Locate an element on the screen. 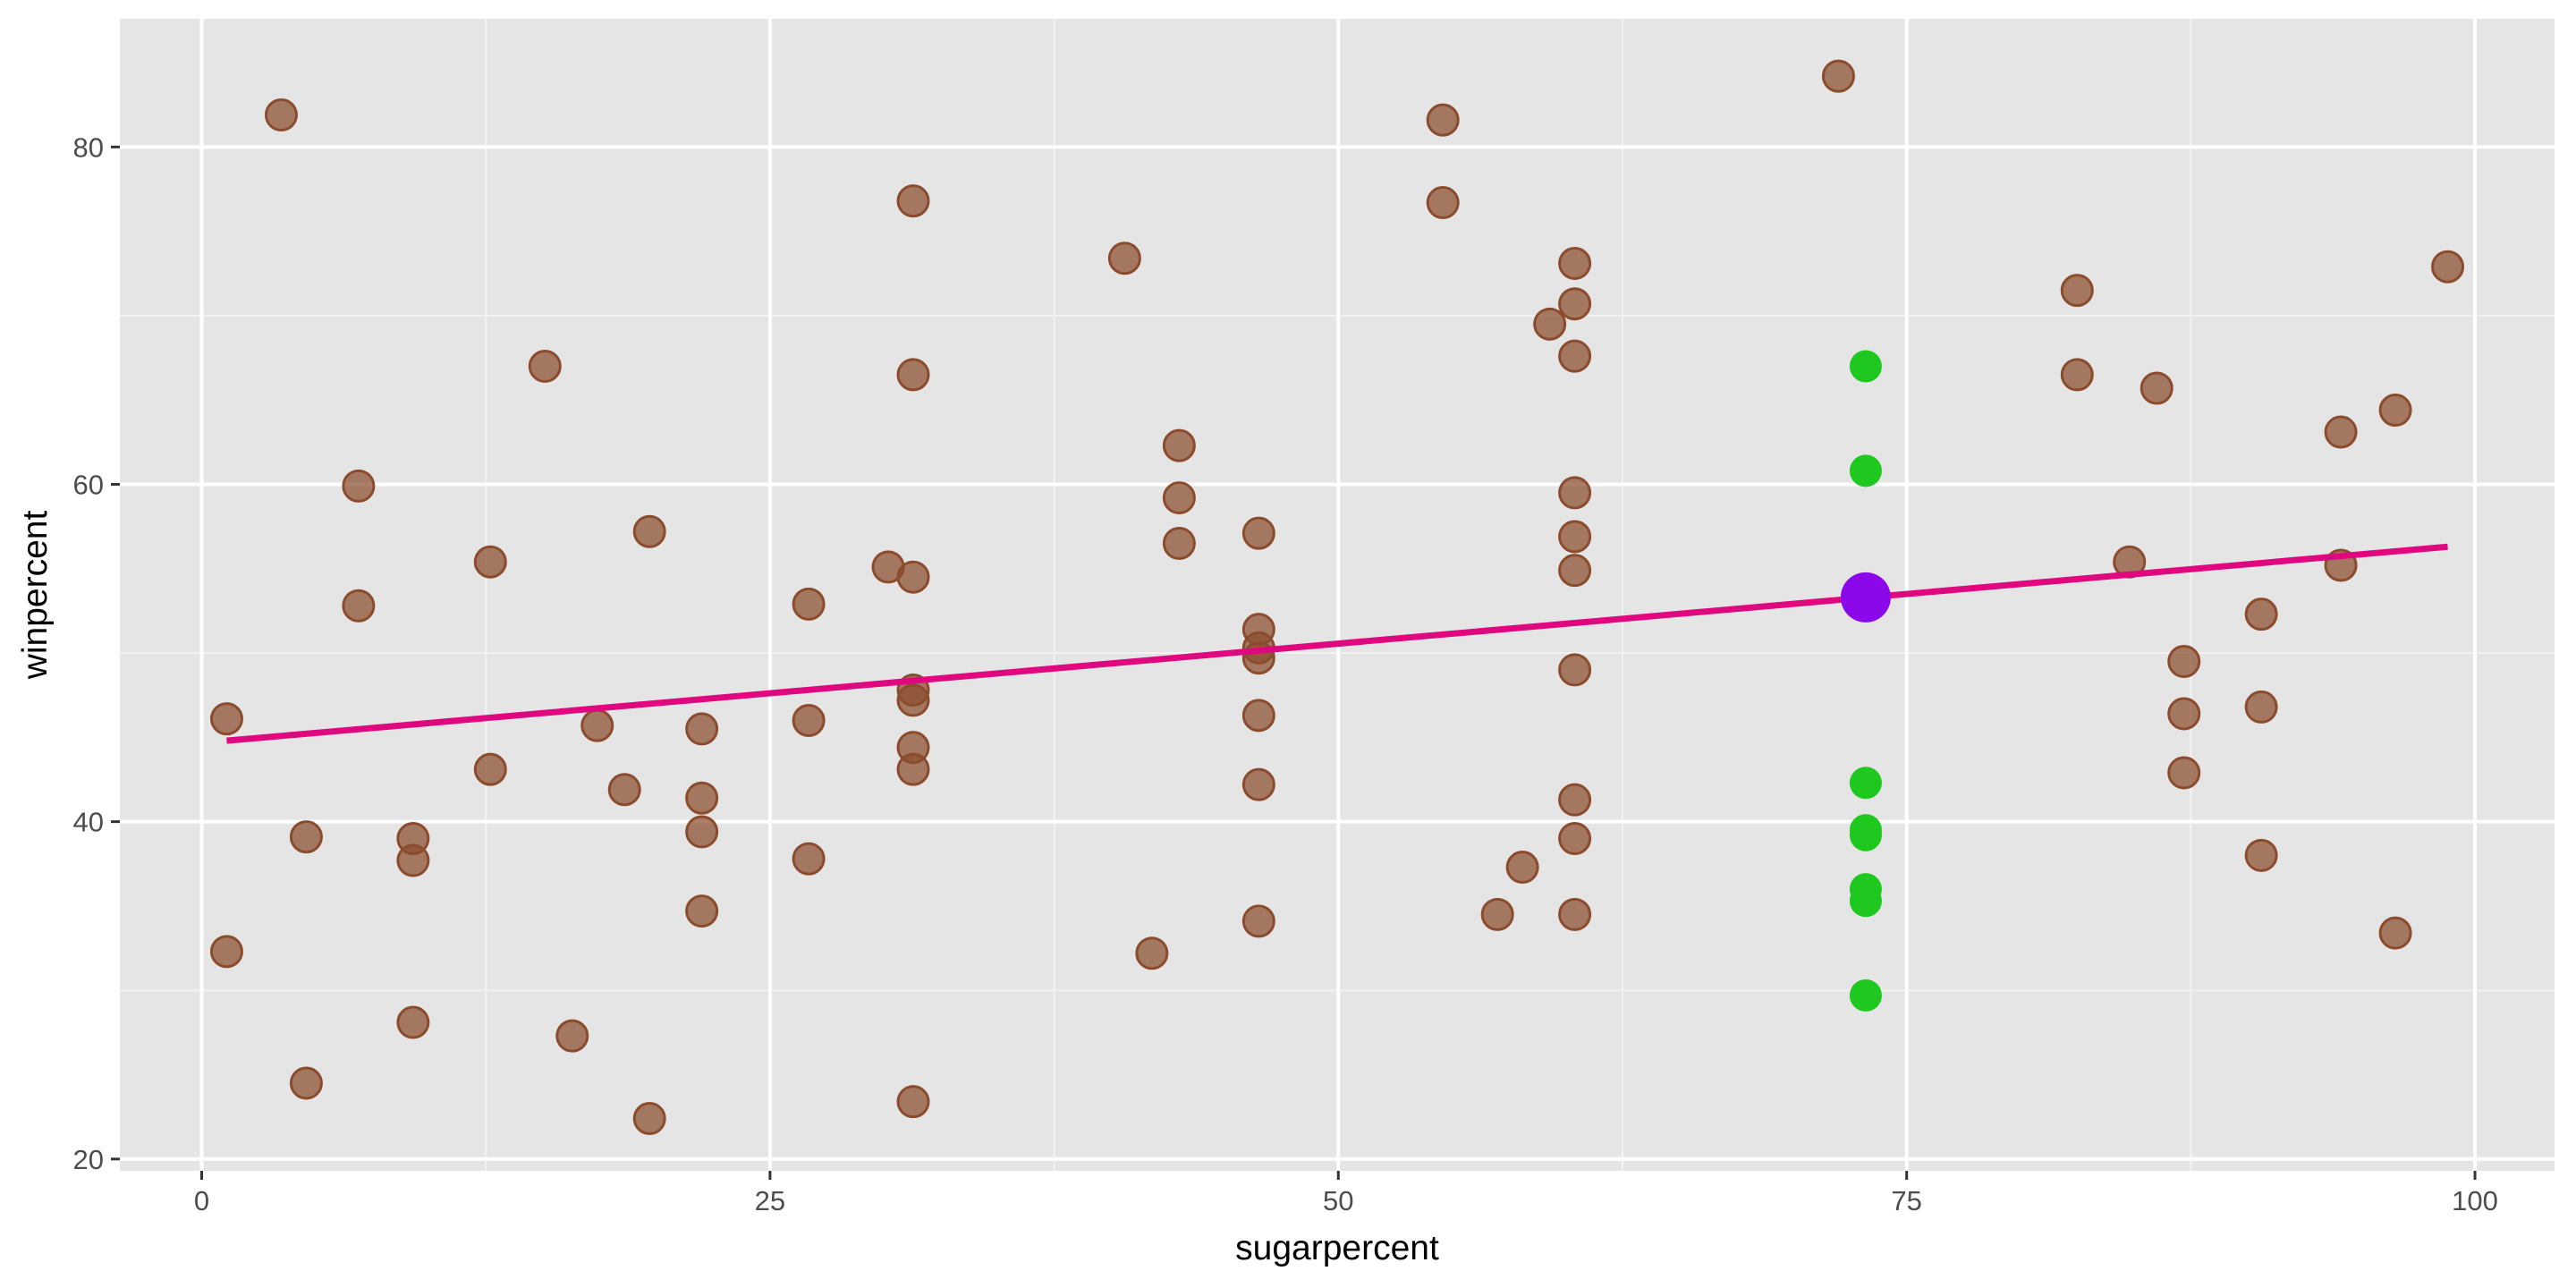 This screenshot has width=2576, height=1288. x-tick-label: 50 is located at coordinates (1338, 1200).